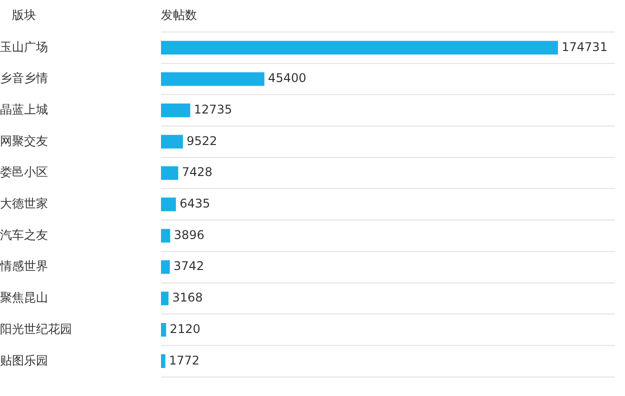 This screenshot has height=396, width=625. What do you see at coordinates (24, 109) in the screenshot?
I see `y-tick-label: 晶蓝上城` at bounding box center [24, 109].